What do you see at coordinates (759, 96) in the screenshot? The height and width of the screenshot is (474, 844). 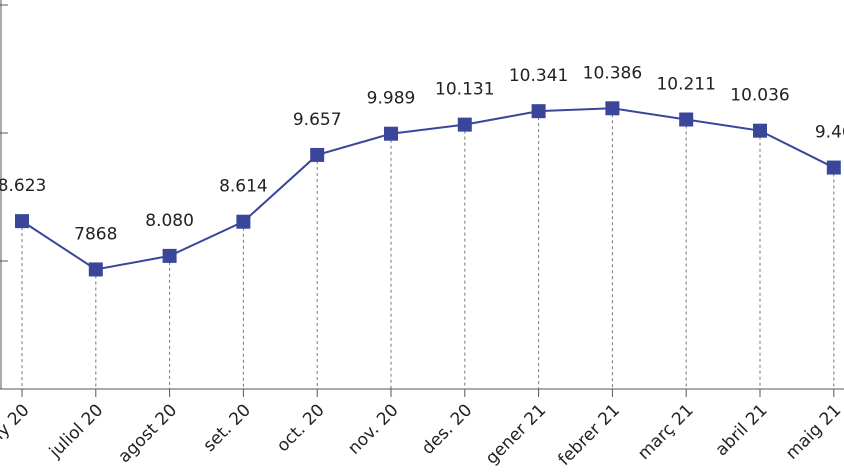 I see `data-label: 10.036` at bounding box center [759, 96].